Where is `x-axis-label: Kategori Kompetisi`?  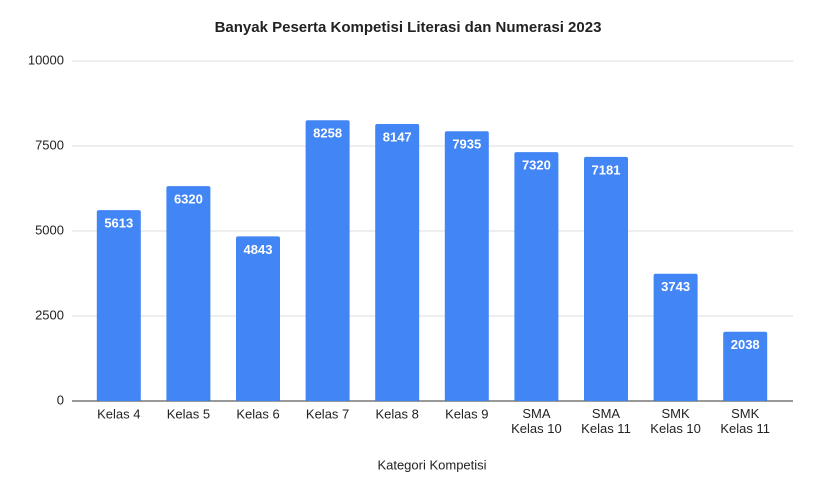
x-axis-label: Kategori Kompetisi is located at coordinates (431, 464).